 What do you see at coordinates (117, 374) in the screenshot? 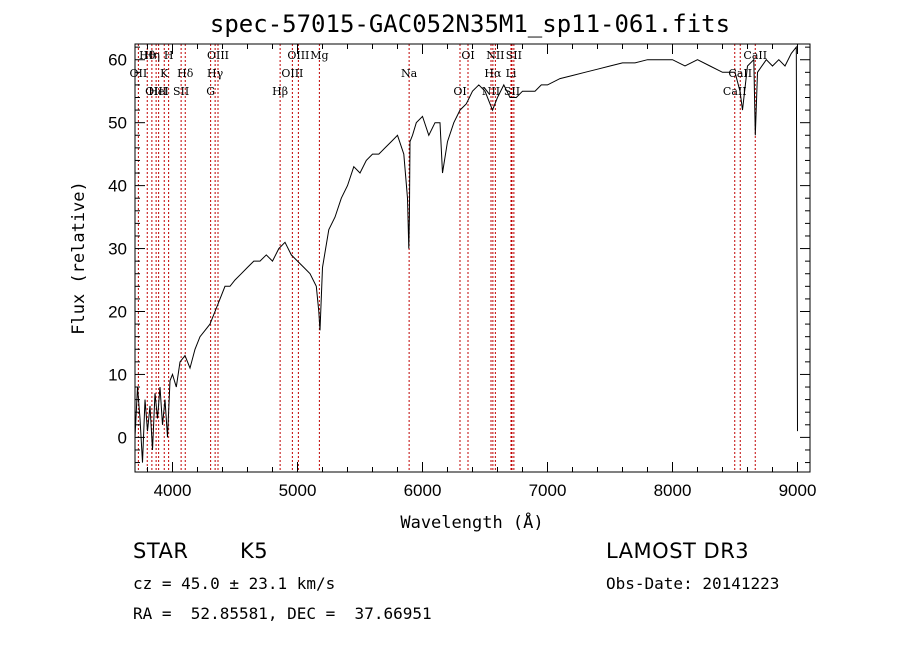
I see `y-tick-label-10: 10` at bounding box center [117, 374].